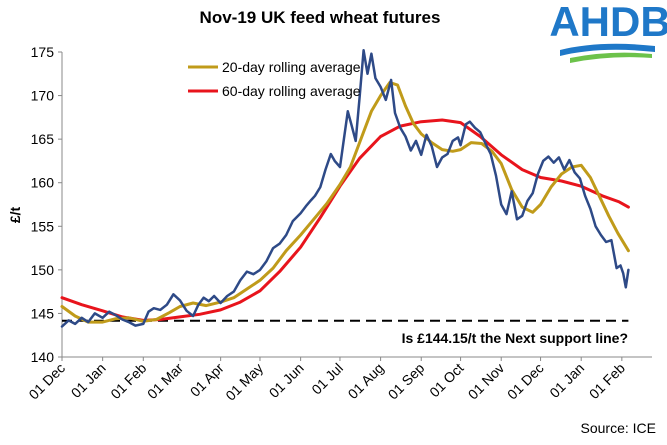  What do you see at coordinates (291, 91) in the screenshot?
I see `legend-label: 60-day rolling average` at bounding box center [291, 91].